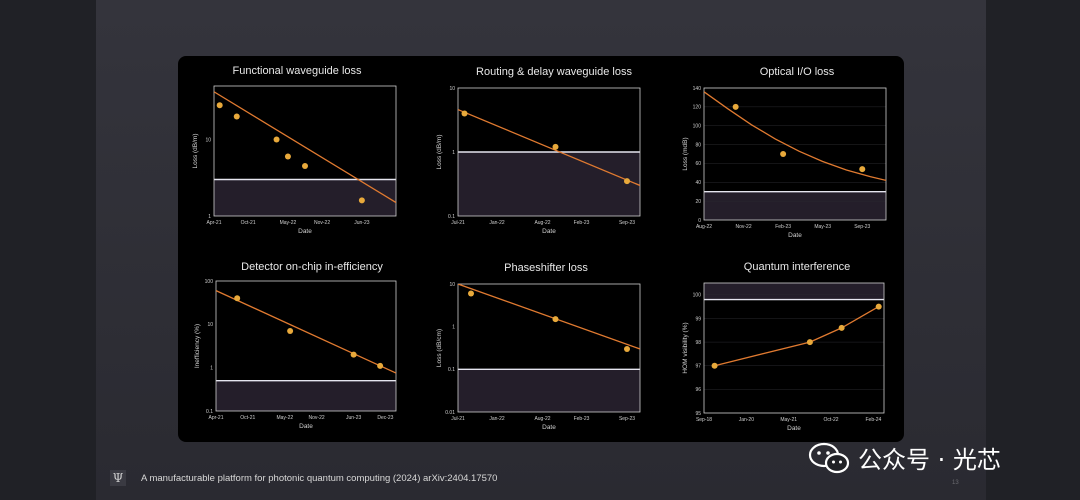 Image resolution: width=1080 pixels, height=500 pixels. I want to click on title-optical-io: Optical I/O loss, so click(797, 72).